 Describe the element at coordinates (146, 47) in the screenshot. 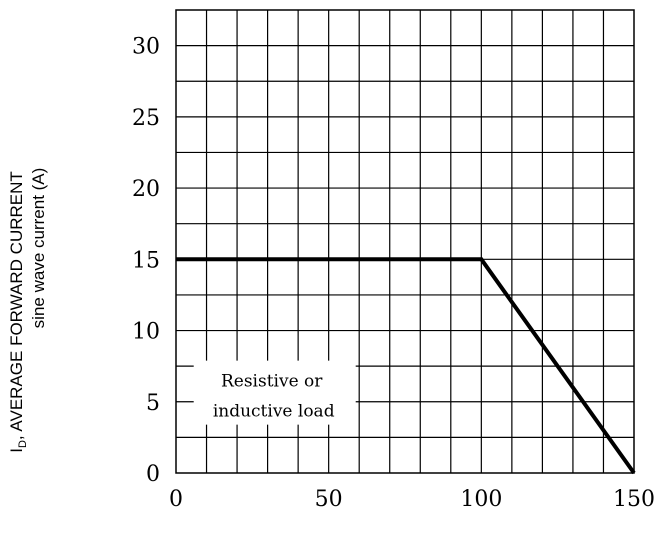

I see `y-tick-label: 30` at that location.